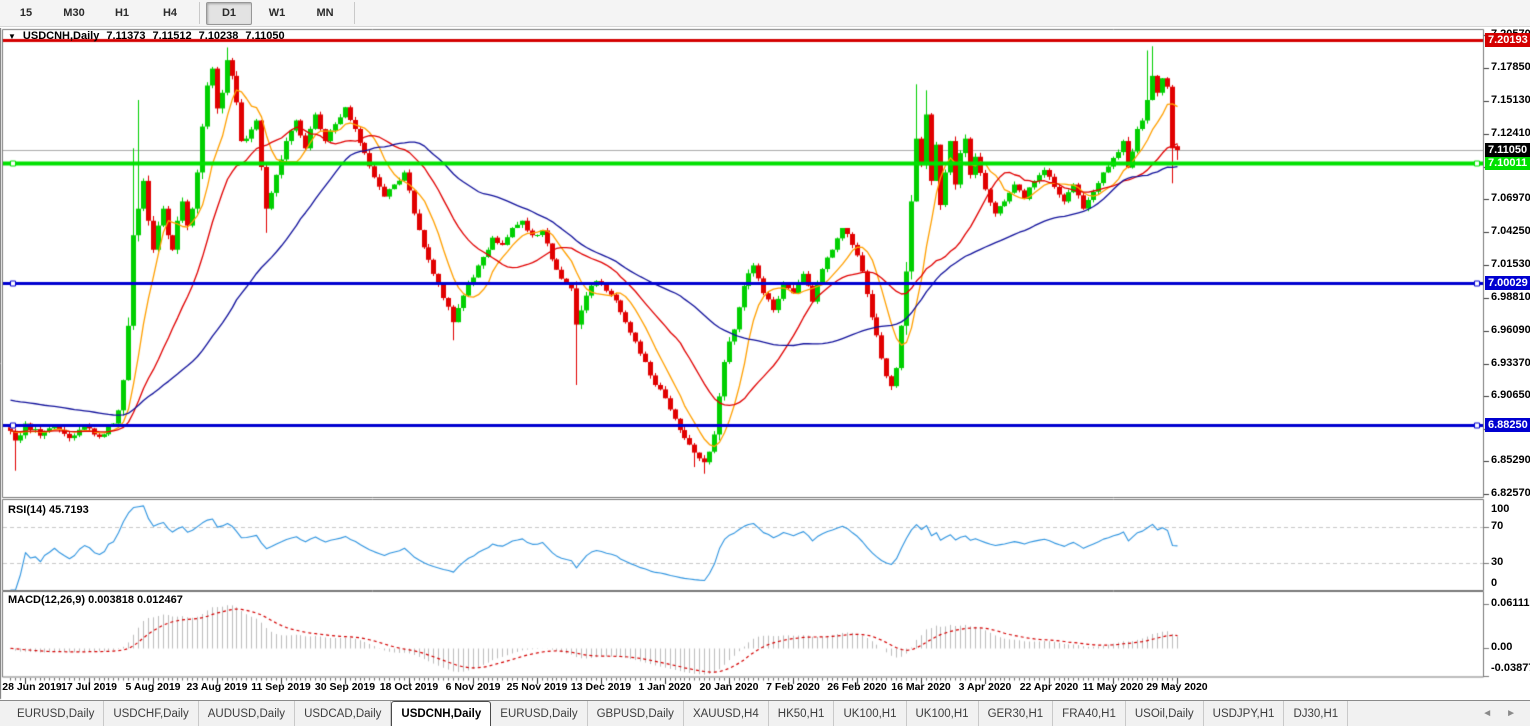 The width and height of the screenshot is (1530, 726). Describe the element at coordinates (1177, 687) in the screenshot. I see `date-axis-tick: 29 May 2020` at that location.